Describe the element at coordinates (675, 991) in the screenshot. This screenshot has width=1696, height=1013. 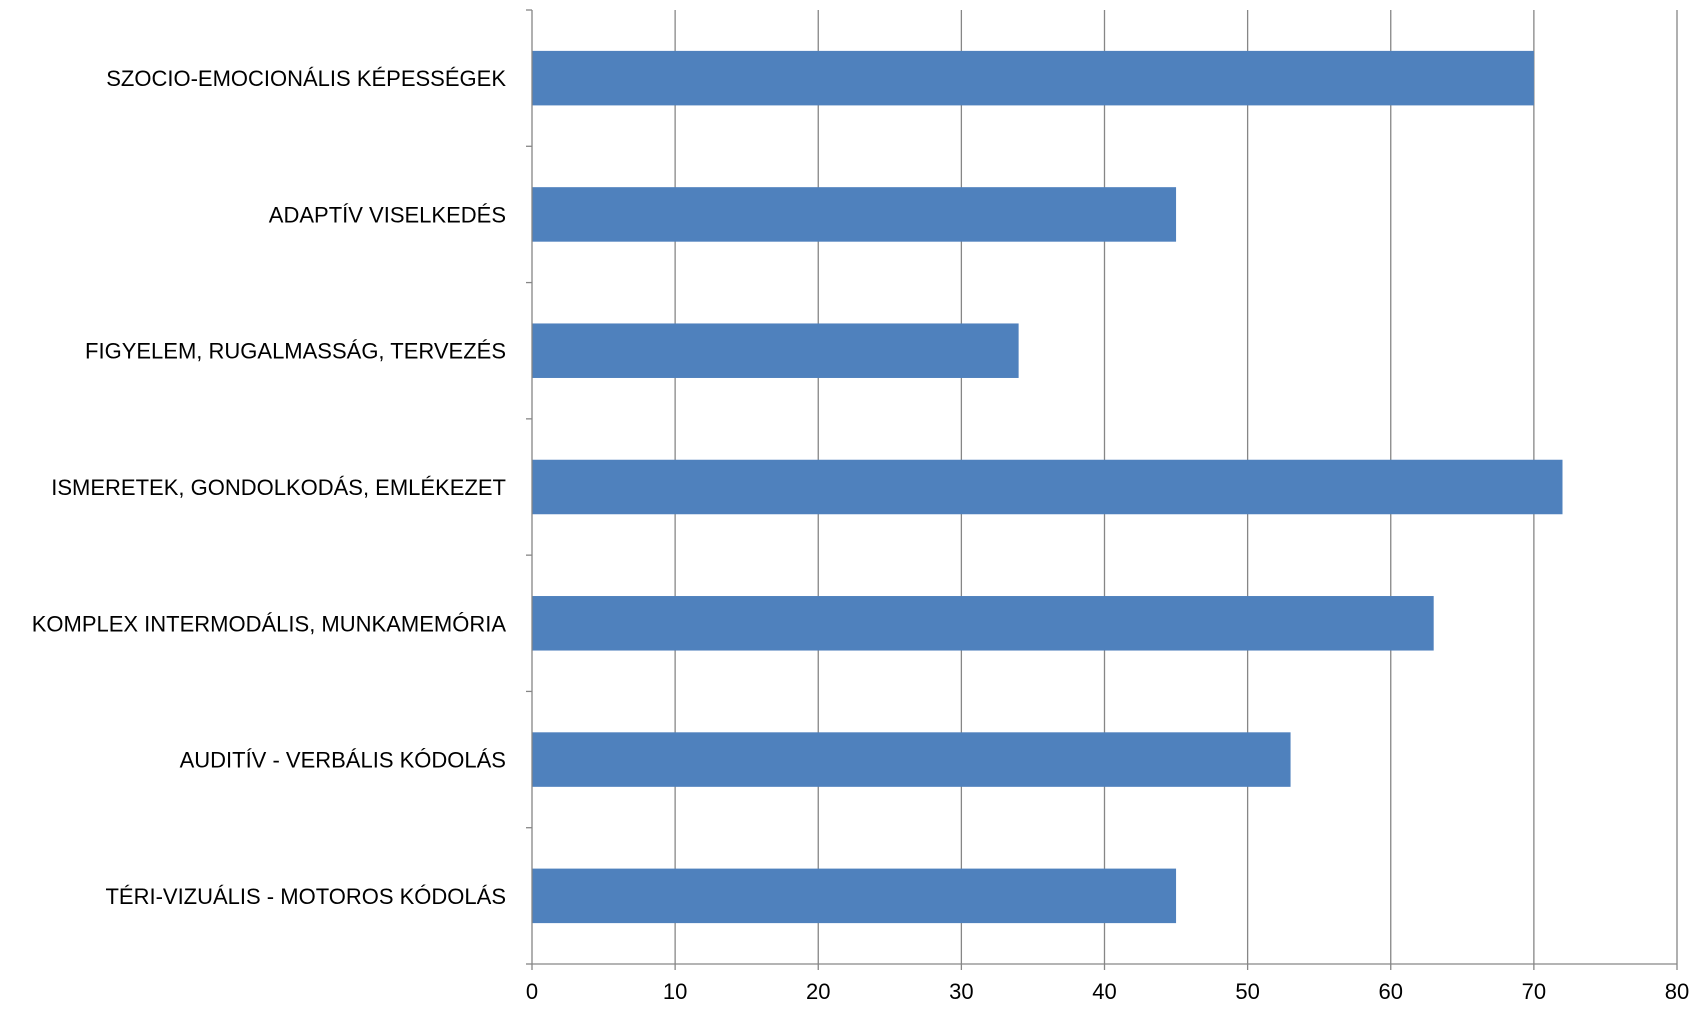
I see `x-tick-label: 10` at that location.